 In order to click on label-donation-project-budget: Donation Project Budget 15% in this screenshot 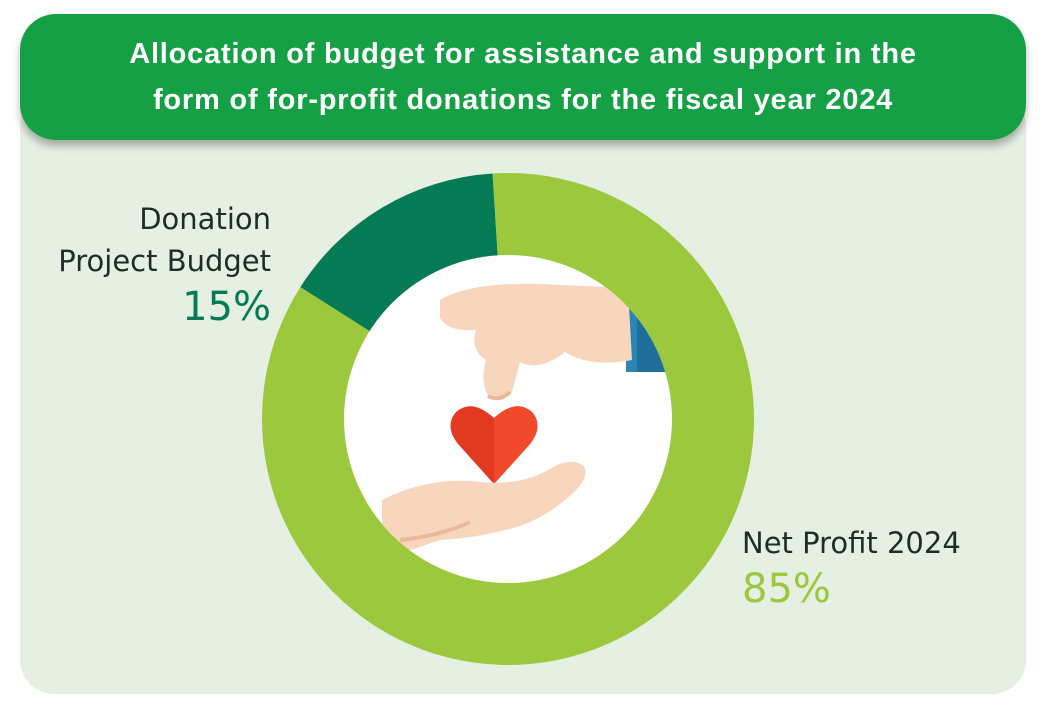, I will do `click(164, 265)`.